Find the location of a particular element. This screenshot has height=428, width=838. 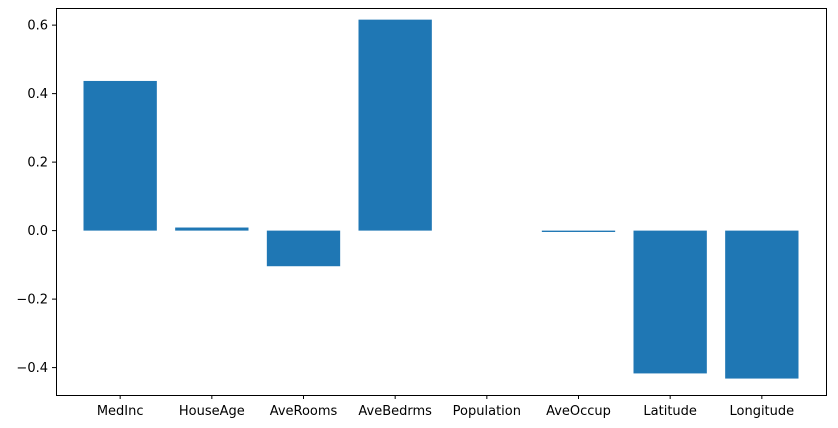

y-tick-label: 0.6 is located at coordinates (37, 26).